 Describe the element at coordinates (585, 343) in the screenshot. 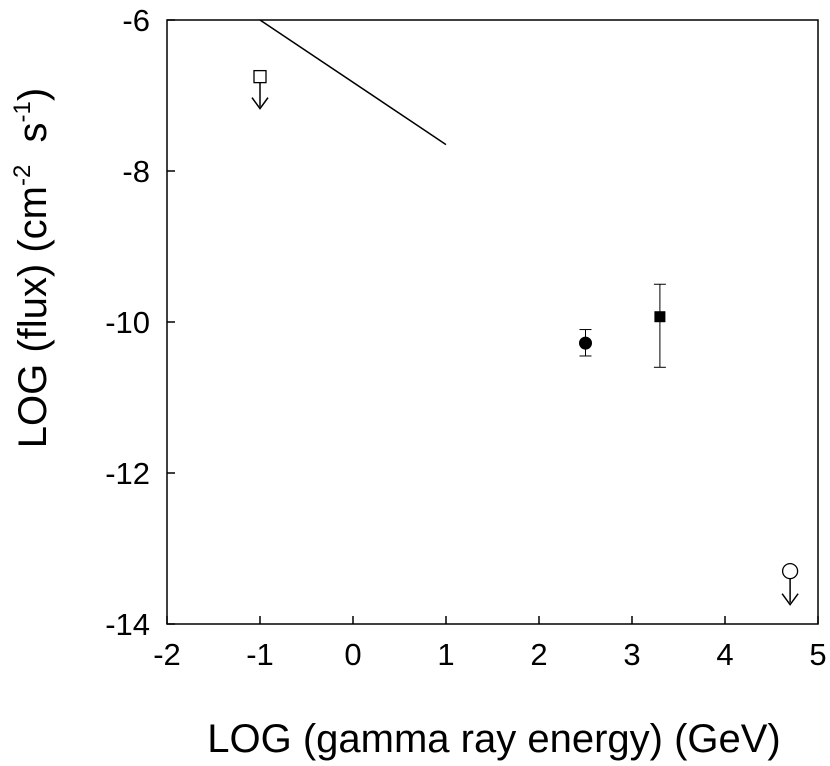

I see `filled-circle-marker` at that location.